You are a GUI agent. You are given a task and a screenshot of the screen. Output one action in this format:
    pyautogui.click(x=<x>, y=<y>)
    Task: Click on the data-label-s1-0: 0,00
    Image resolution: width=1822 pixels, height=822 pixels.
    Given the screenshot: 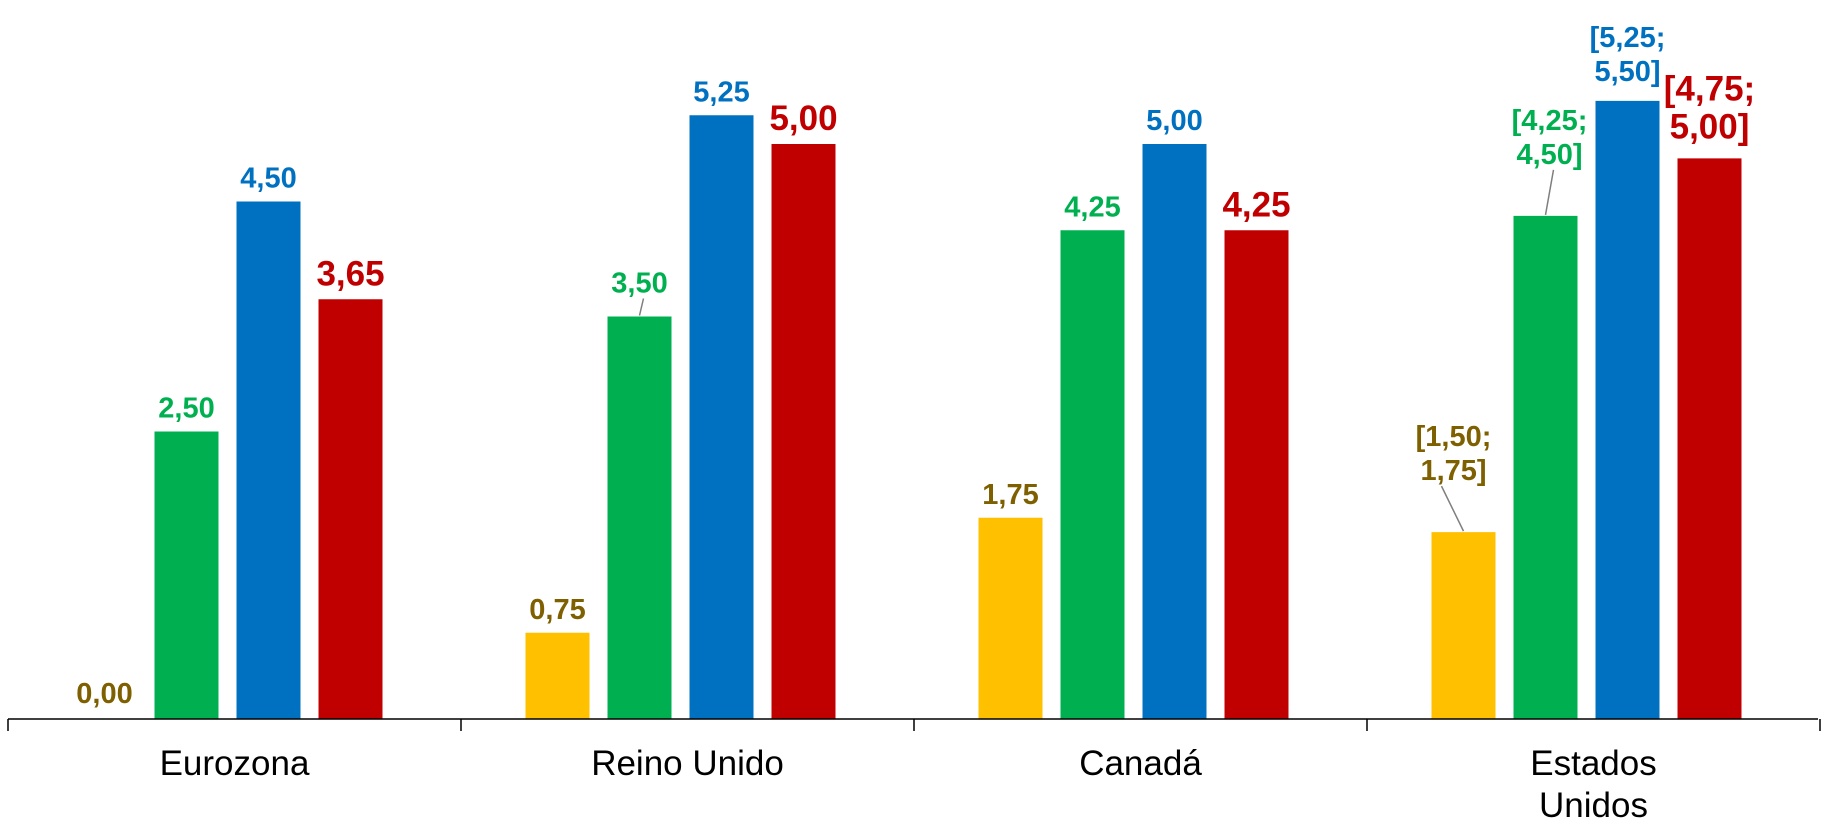 What is the action you would take?
    pyautogui.click(x=104, y=694)
    